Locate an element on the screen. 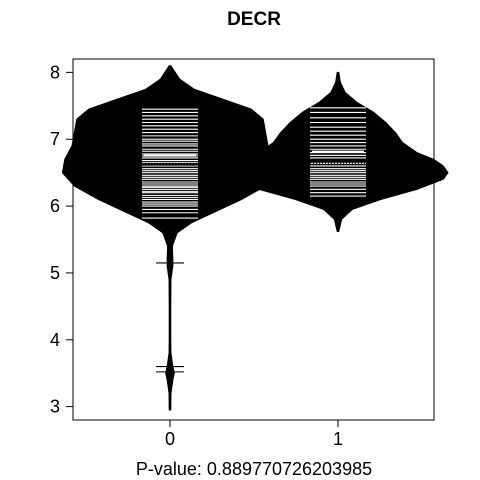  x-tick-label: 1 is located at coordinates (338, 439).